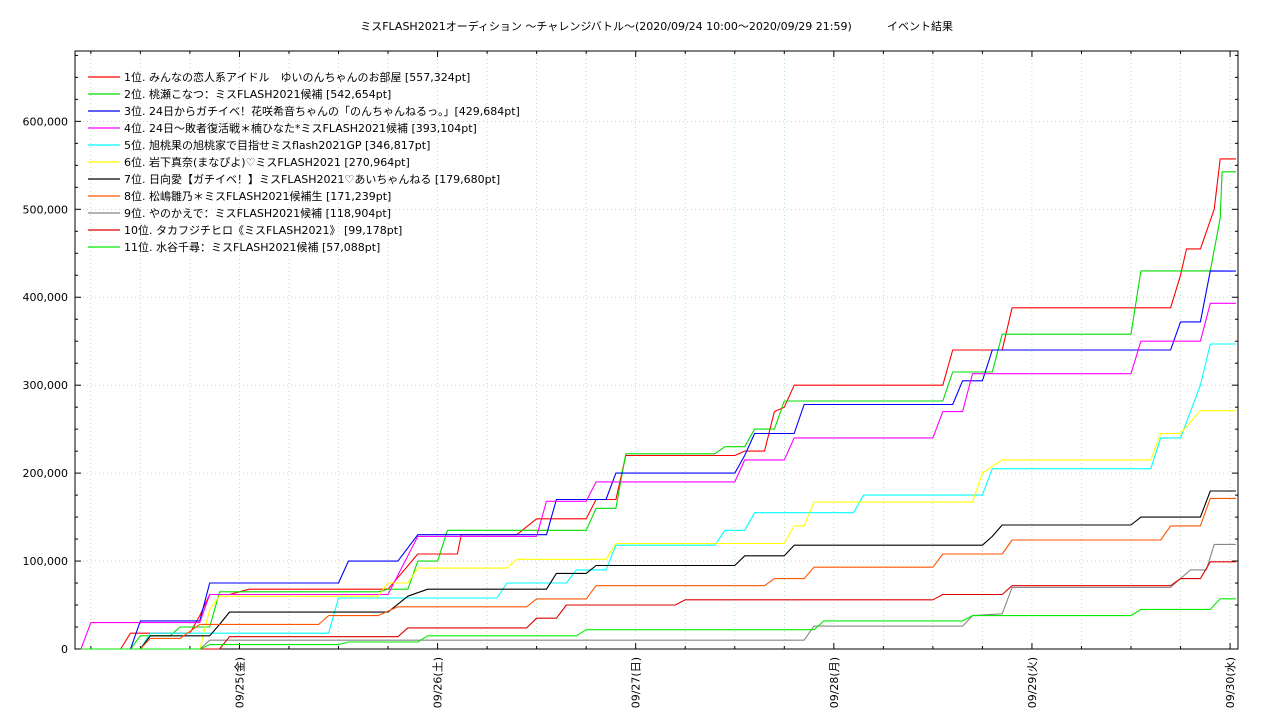 This screenshot has height=720, width=1280. Describe the element at coordinates (1230, 682) in the screenshot. I see `x-tick-label: 09/30(水)` at that location.